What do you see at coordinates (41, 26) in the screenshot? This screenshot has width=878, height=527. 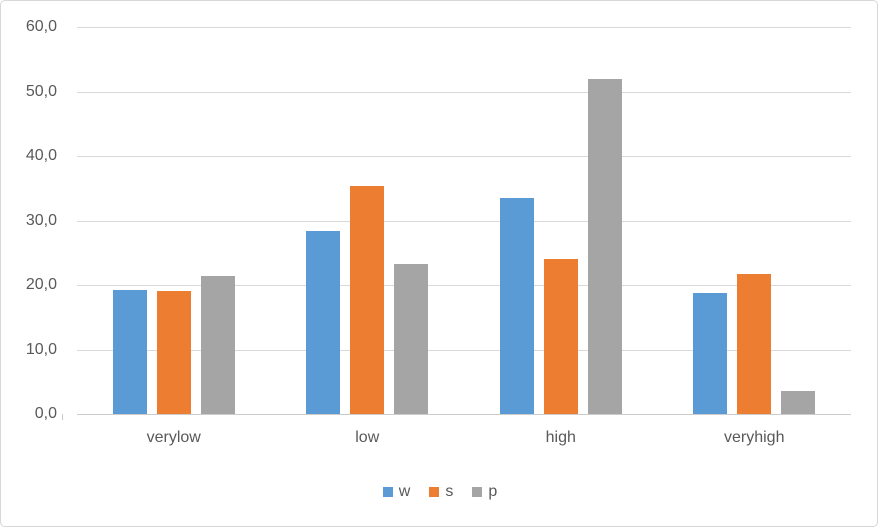 I see `y-axis-tick-label: 60,0` at bounding box center [41, 26].